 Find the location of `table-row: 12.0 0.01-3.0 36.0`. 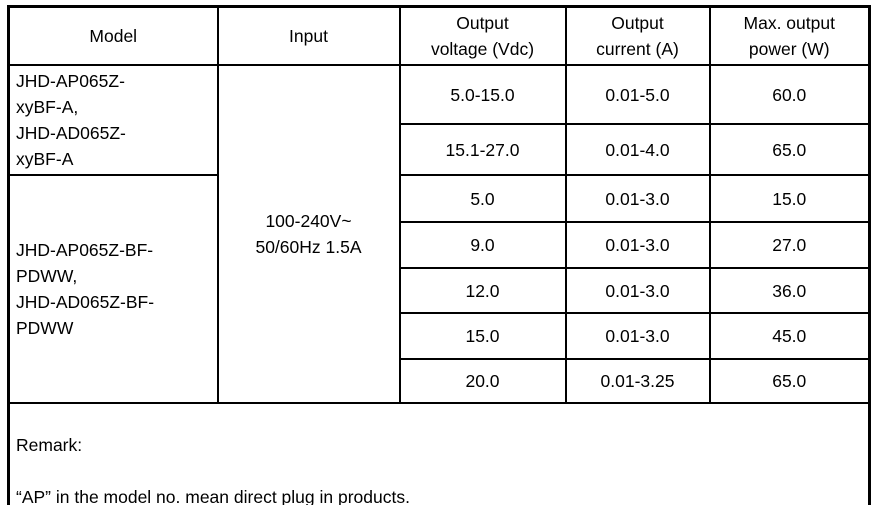

table-row: 12.0 0.01-3.0 36.0 is located at coordinates (440, 290).